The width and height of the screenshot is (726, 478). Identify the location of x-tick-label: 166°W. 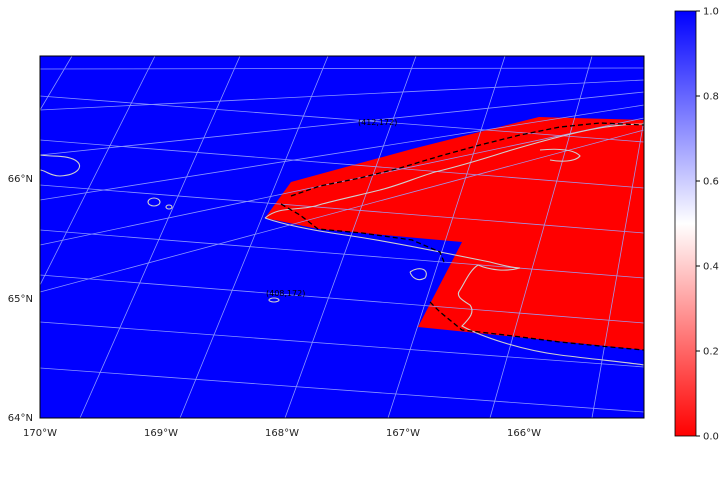
(524, 433).